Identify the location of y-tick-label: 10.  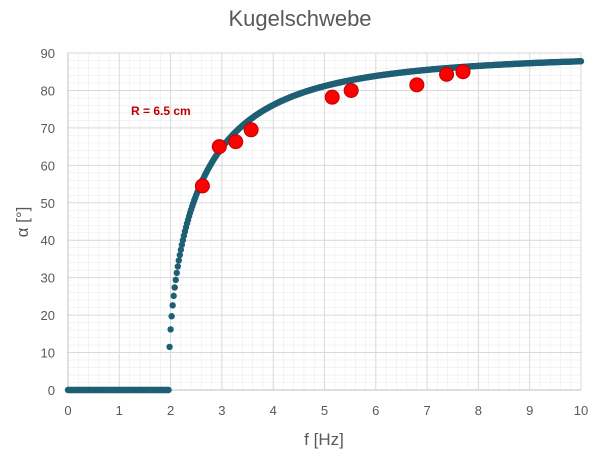
(48, 353).